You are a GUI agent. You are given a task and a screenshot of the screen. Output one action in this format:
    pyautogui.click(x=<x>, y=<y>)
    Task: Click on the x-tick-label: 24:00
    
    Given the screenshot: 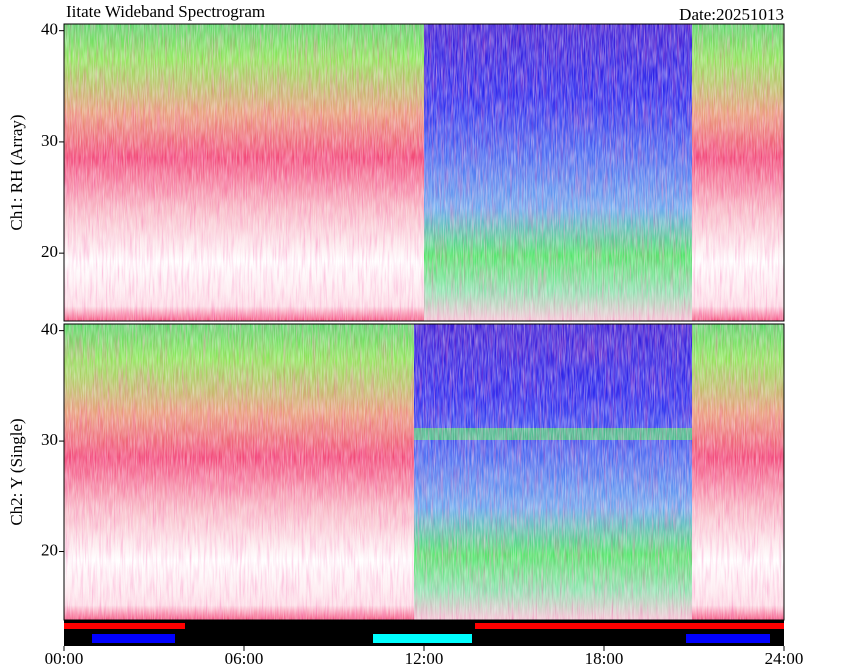 What is the action you would take?
    pyautogui.click(x=784, y=658)
    